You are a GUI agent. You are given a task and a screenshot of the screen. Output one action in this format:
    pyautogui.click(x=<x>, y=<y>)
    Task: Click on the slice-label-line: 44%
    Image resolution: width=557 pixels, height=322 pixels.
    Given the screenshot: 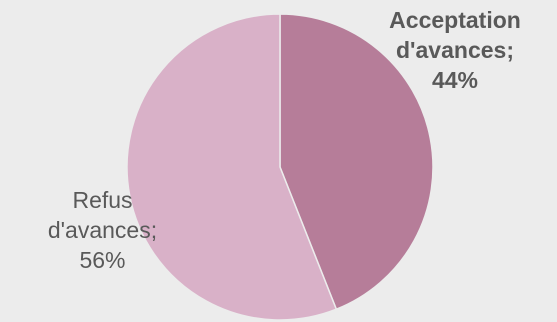 What is the action you would take?
    pyautogui.click(x=455, y=80)
    